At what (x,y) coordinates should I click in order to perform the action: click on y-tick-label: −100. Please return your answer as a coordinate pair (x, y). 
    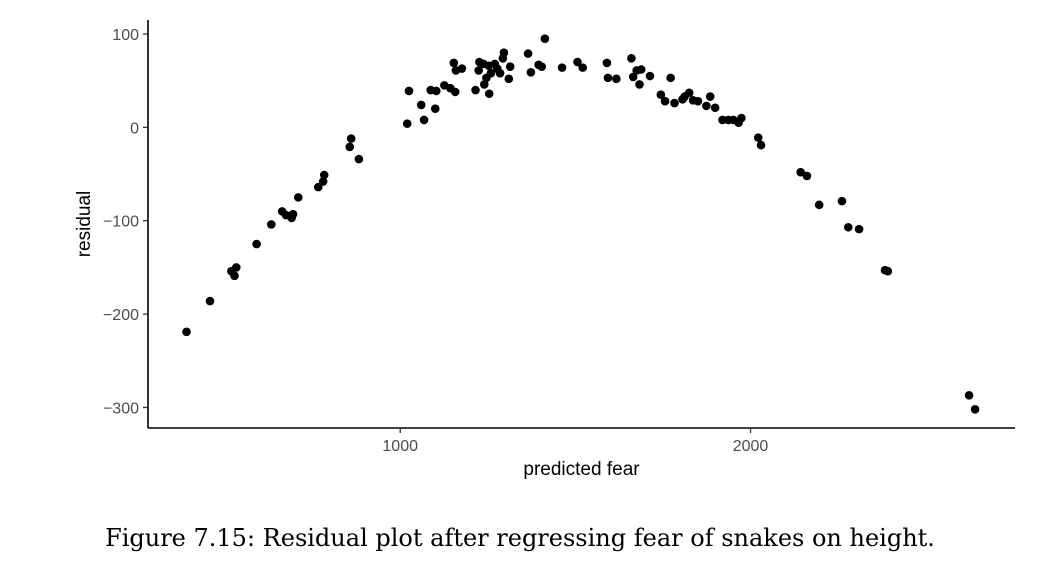
    Looking at the image, I should click on (121, 222).